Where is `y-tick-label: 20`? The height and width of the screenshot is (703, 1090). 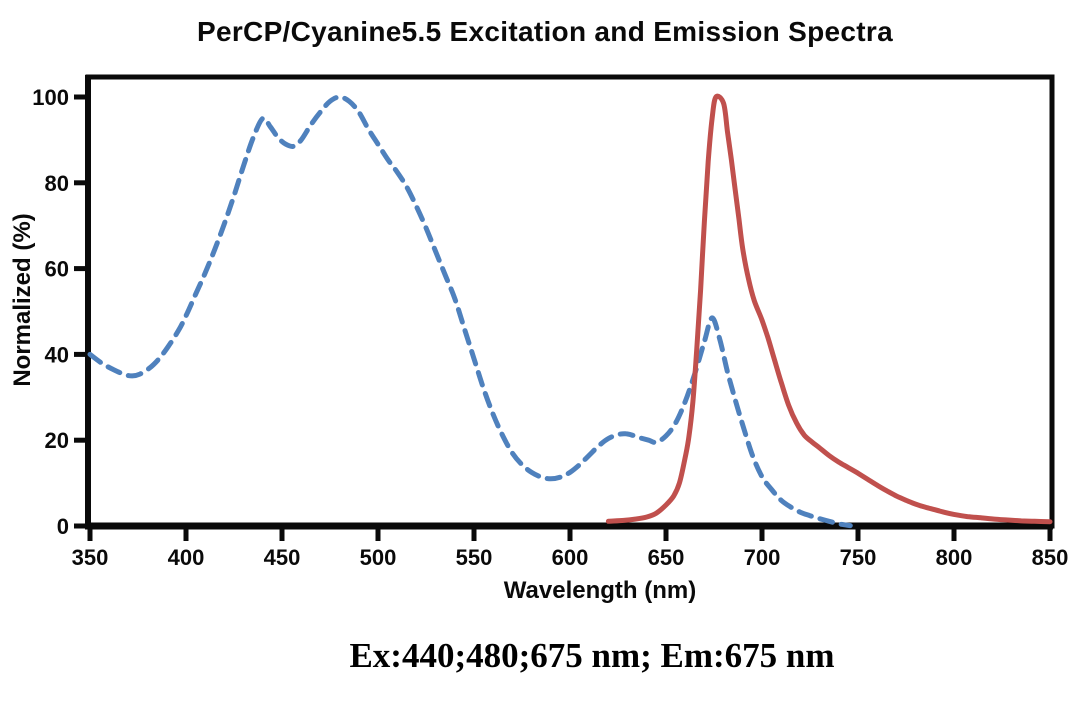
y-tick-label: 20 is located at coordinates (57, 440).